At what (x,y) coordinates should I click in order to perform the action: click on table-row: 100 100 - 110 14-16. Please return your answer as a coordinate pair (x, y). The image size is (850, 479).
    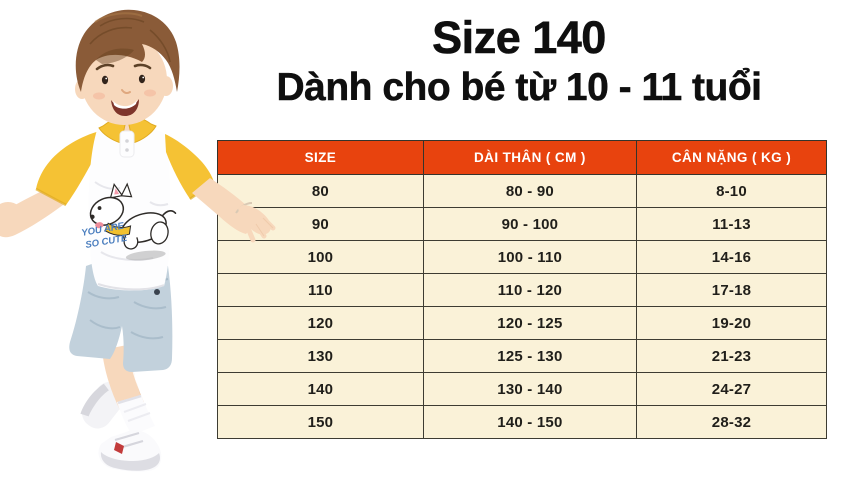
    Looking at the image, I should click on (522, 257).